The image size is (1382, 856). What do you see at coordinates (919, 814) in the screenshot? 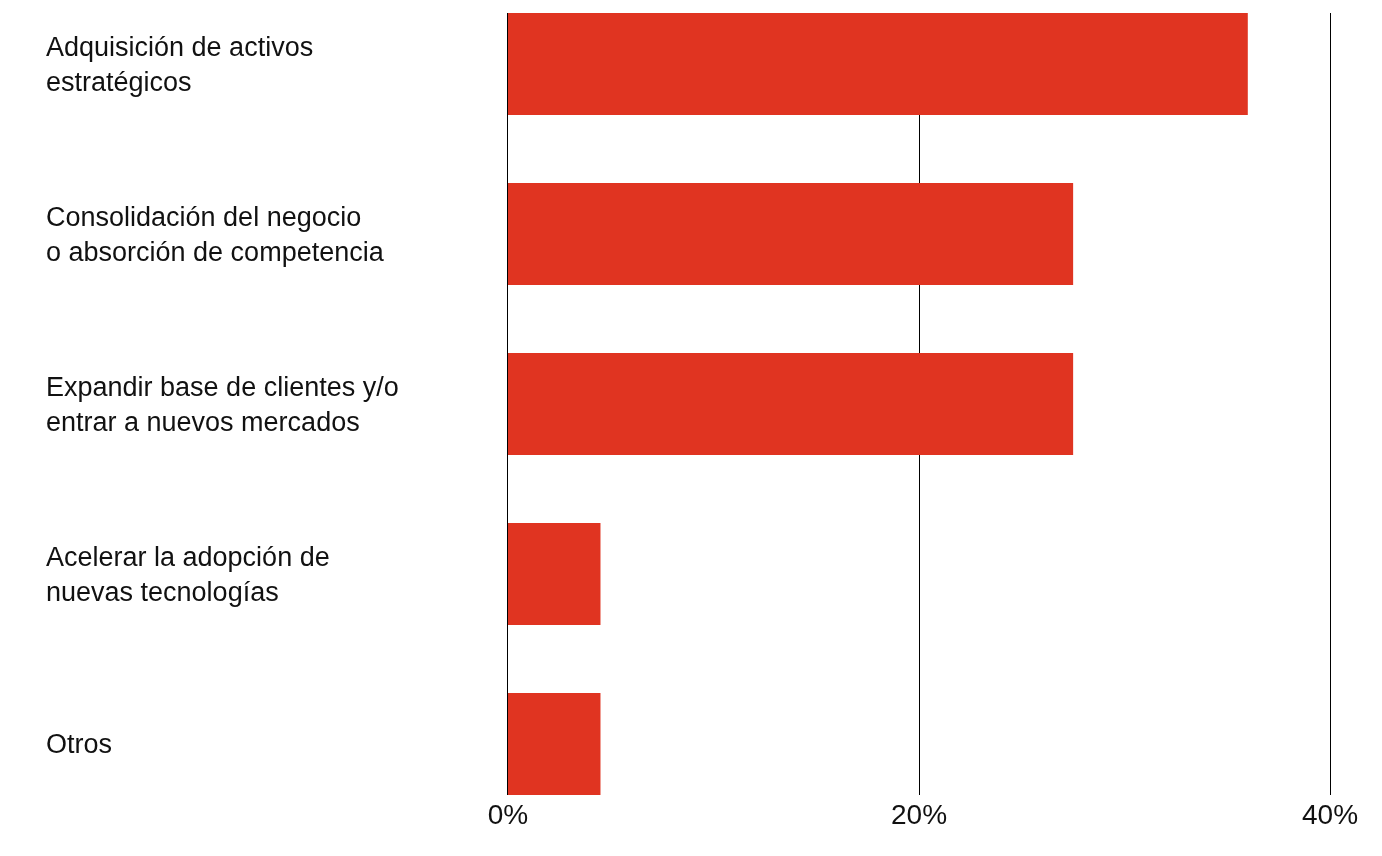
I see `x-tick-label: 20%` at bounding box center [919, 814].